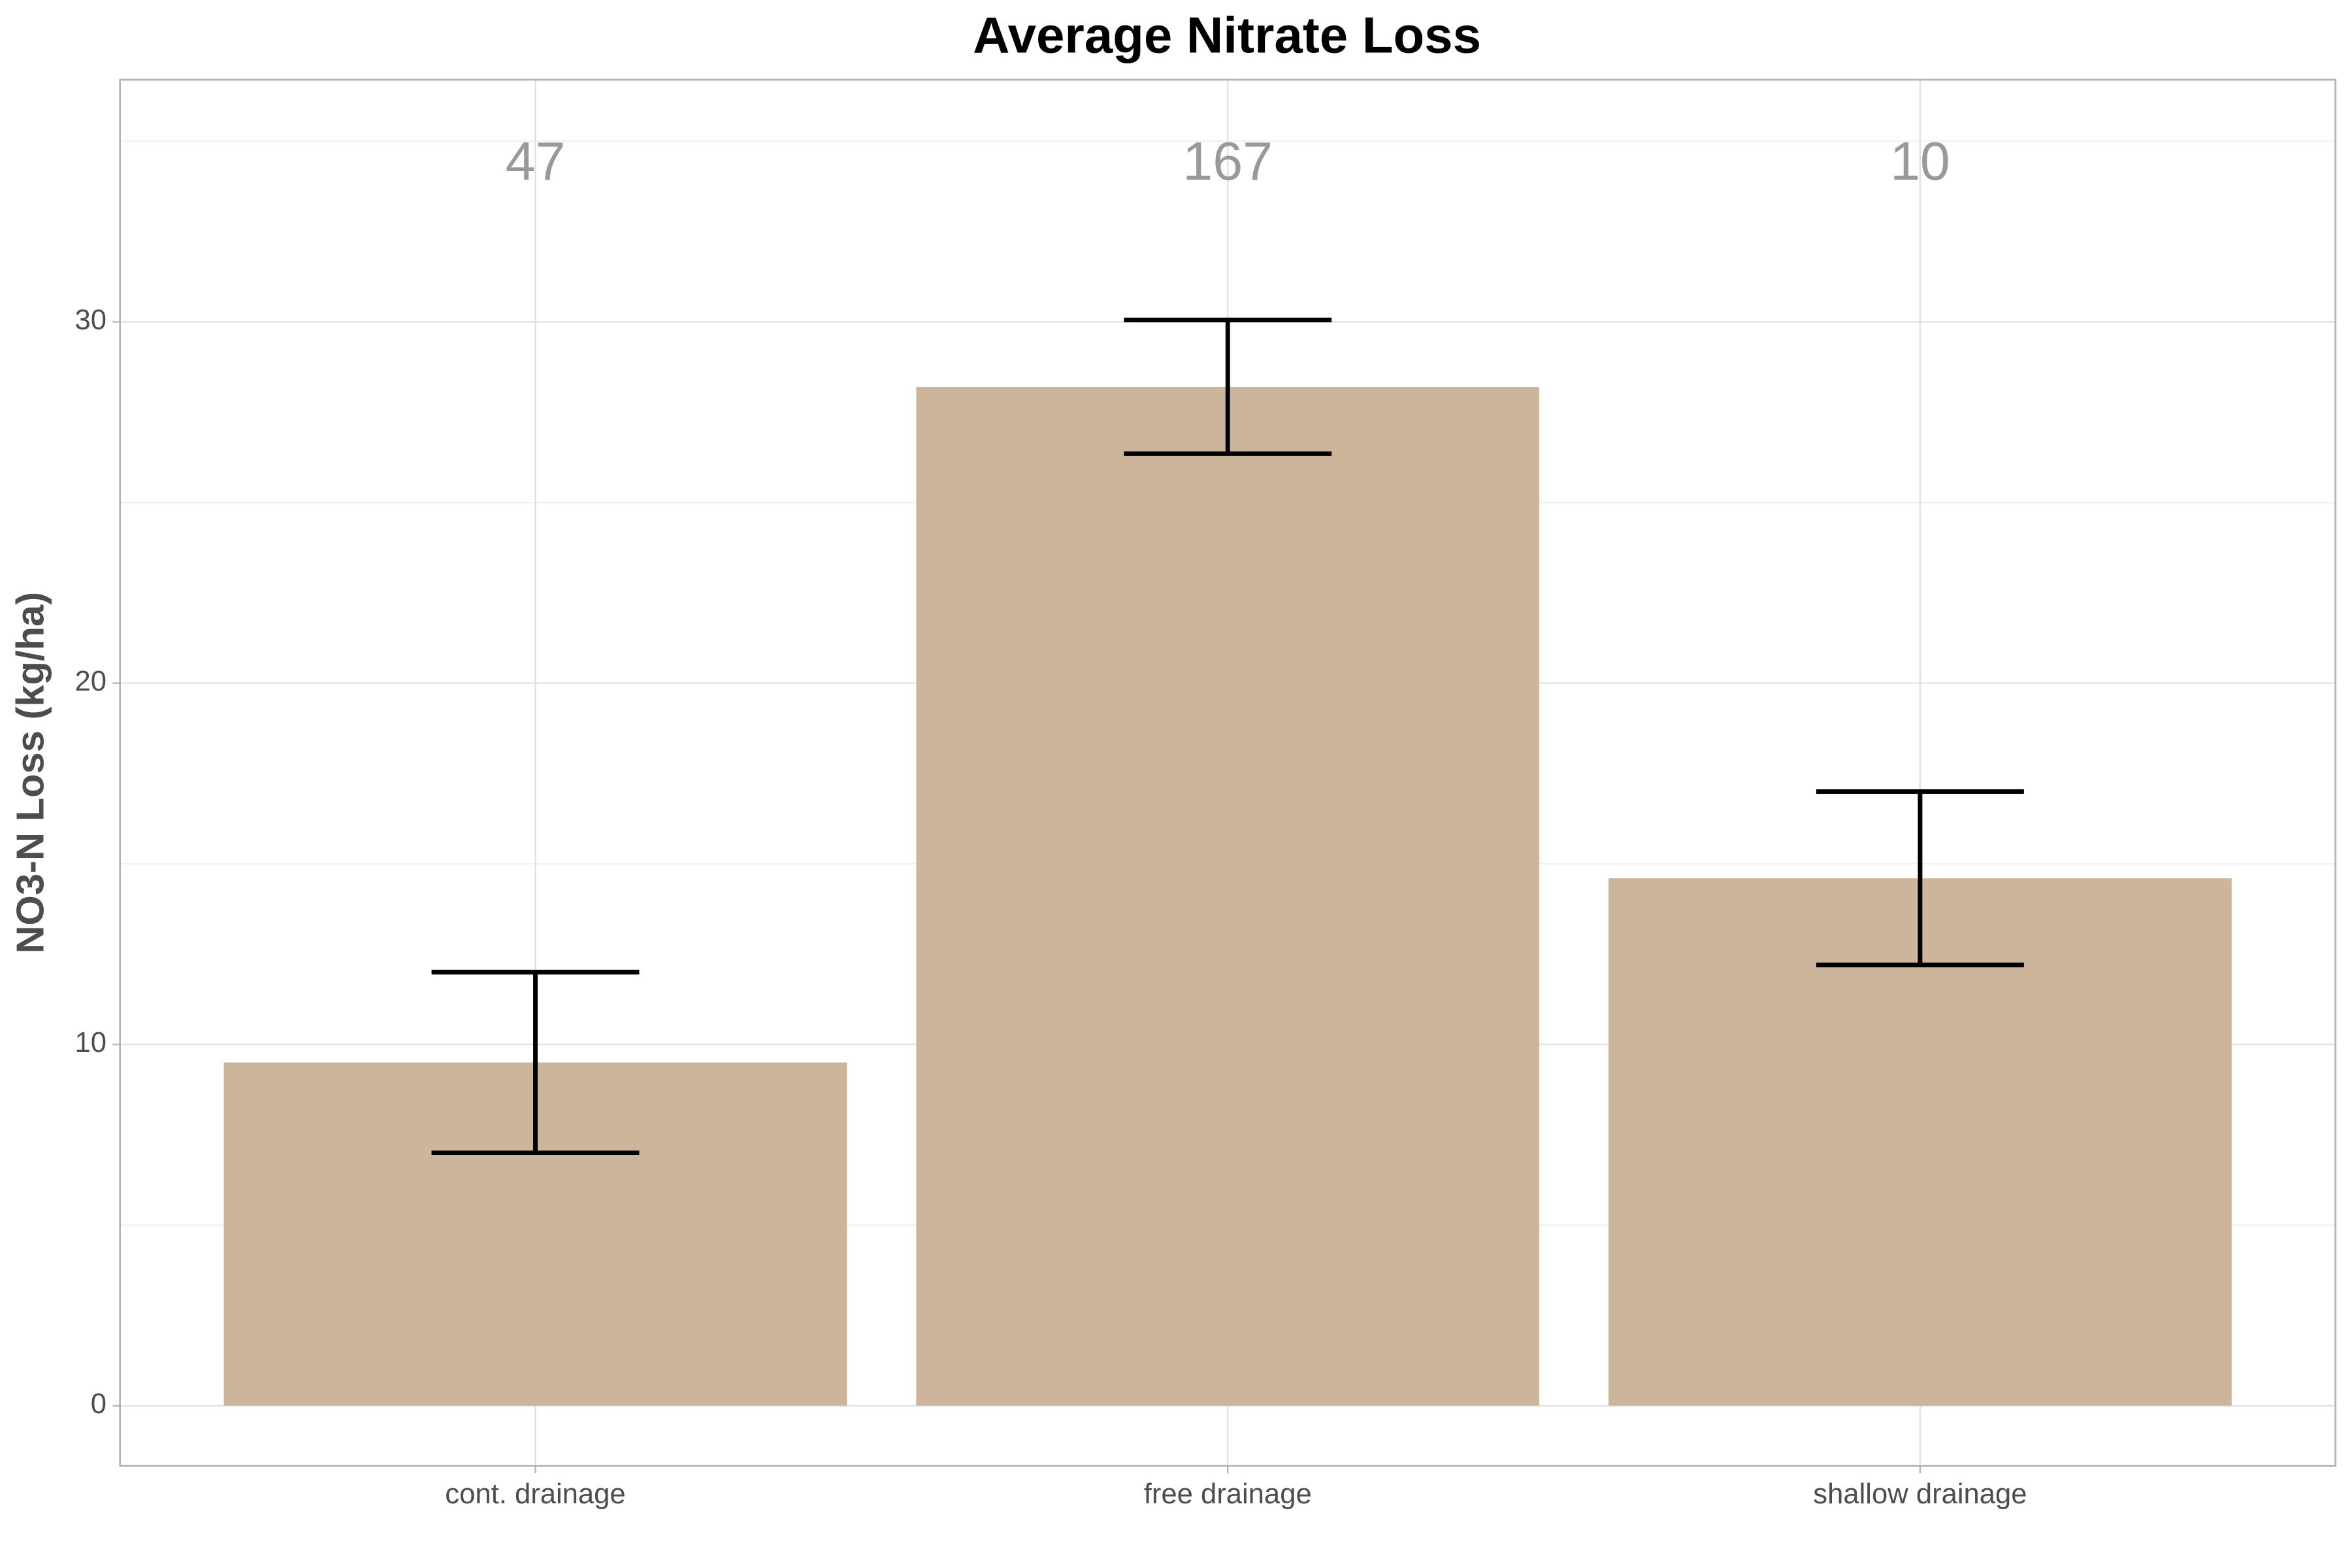  Describe the element at coordinates (536, 161) in the screenshot. I see `count-label: 47` at that location.